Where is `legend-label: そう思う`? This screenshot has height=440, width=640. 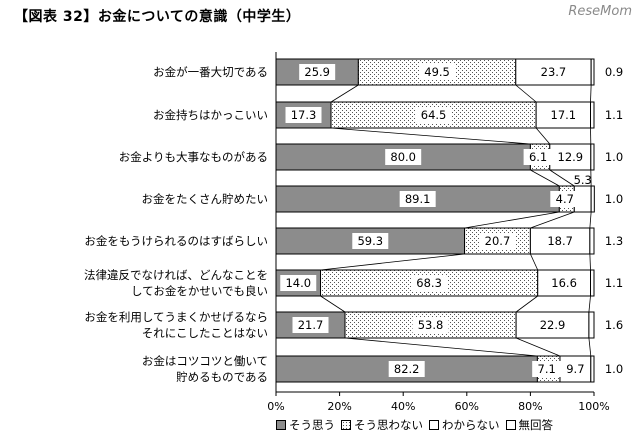
legend-label: そう思う is located at coordinates (312, 425).